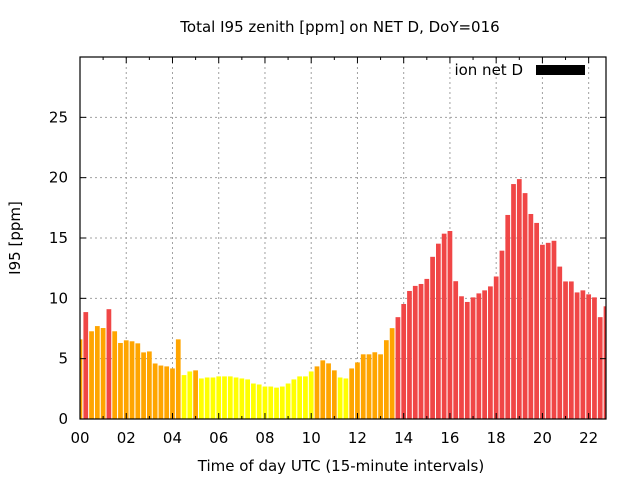 This screenshot has width=640, height=480. I want to click on y-tick-label: 15, so click(58, 238).